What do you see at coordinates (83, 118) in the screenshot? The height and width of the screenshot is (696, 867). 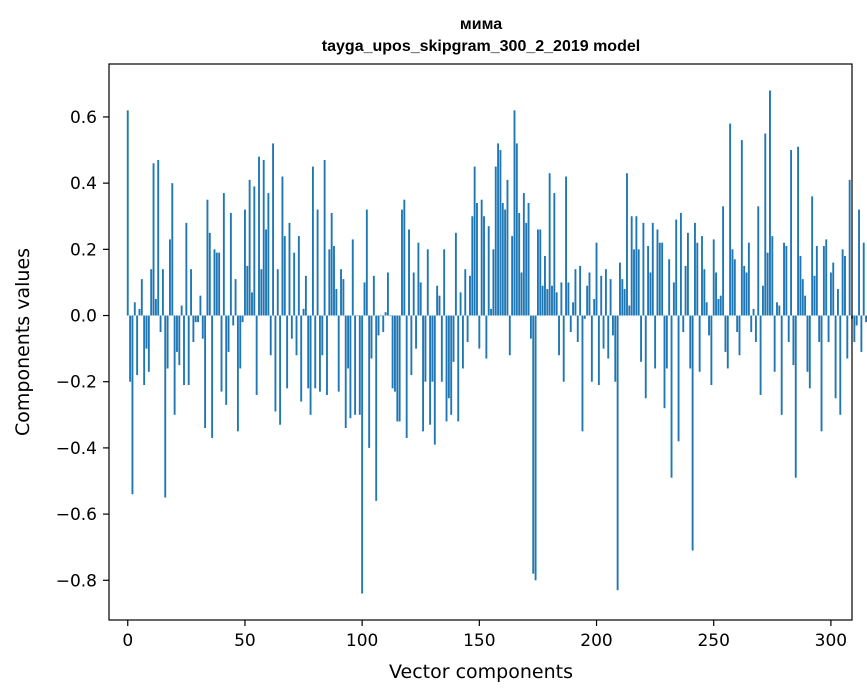 I see `y-tick-label: 0.6` at bounding box center [83, 118].